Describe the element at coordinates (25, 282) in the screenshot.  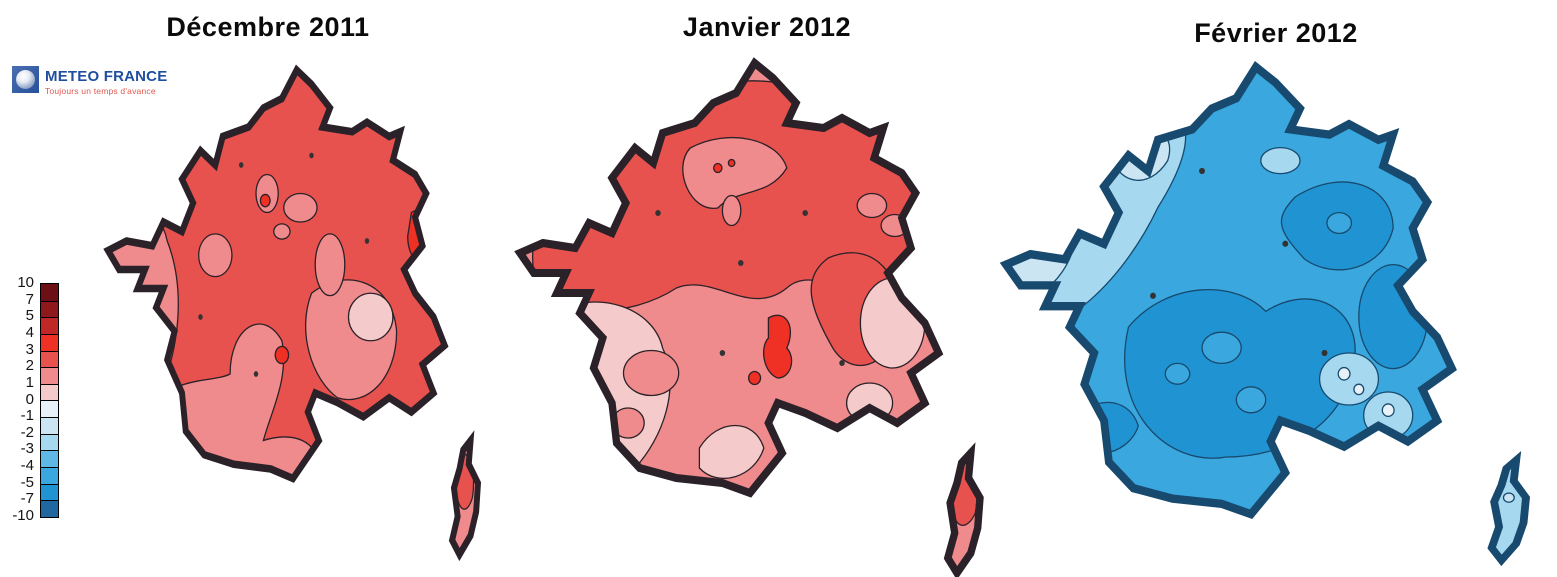
I see `legend-tick-label: 10` at that location.